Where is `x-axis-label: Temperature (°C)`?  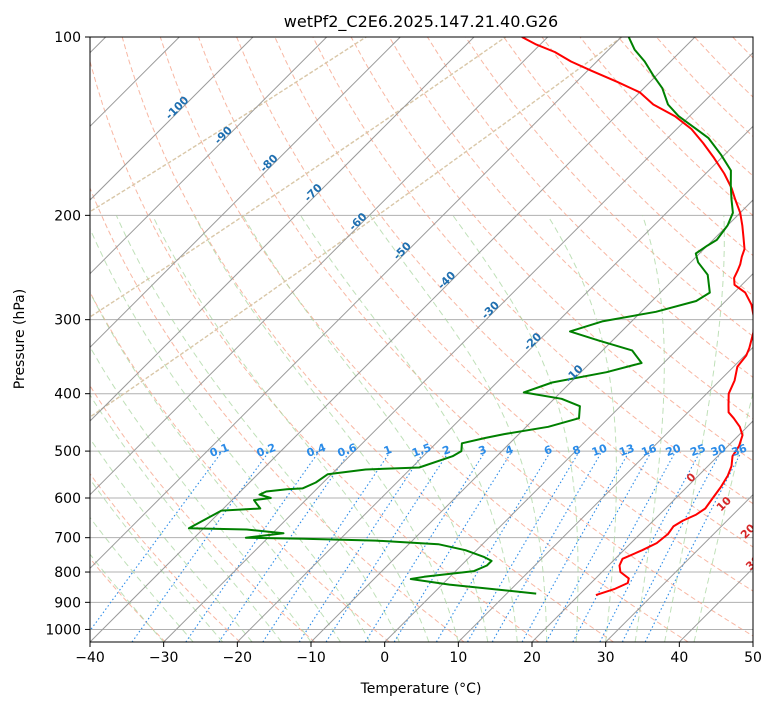 x-axis-label: Temperature (°C) is located at coordinates (421, 689).